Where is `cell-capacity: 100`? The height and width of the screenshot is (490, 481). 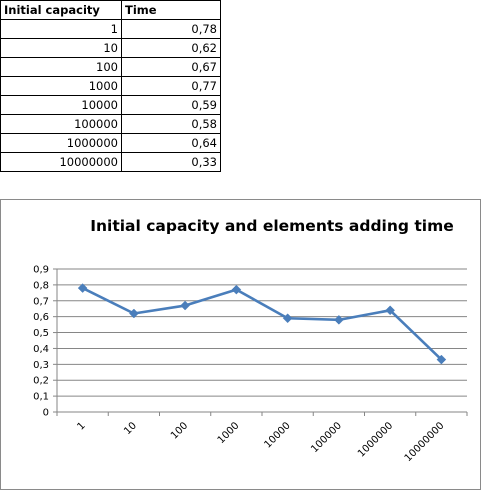 cell-capacity: 100 is located at coordinates (61, 67).